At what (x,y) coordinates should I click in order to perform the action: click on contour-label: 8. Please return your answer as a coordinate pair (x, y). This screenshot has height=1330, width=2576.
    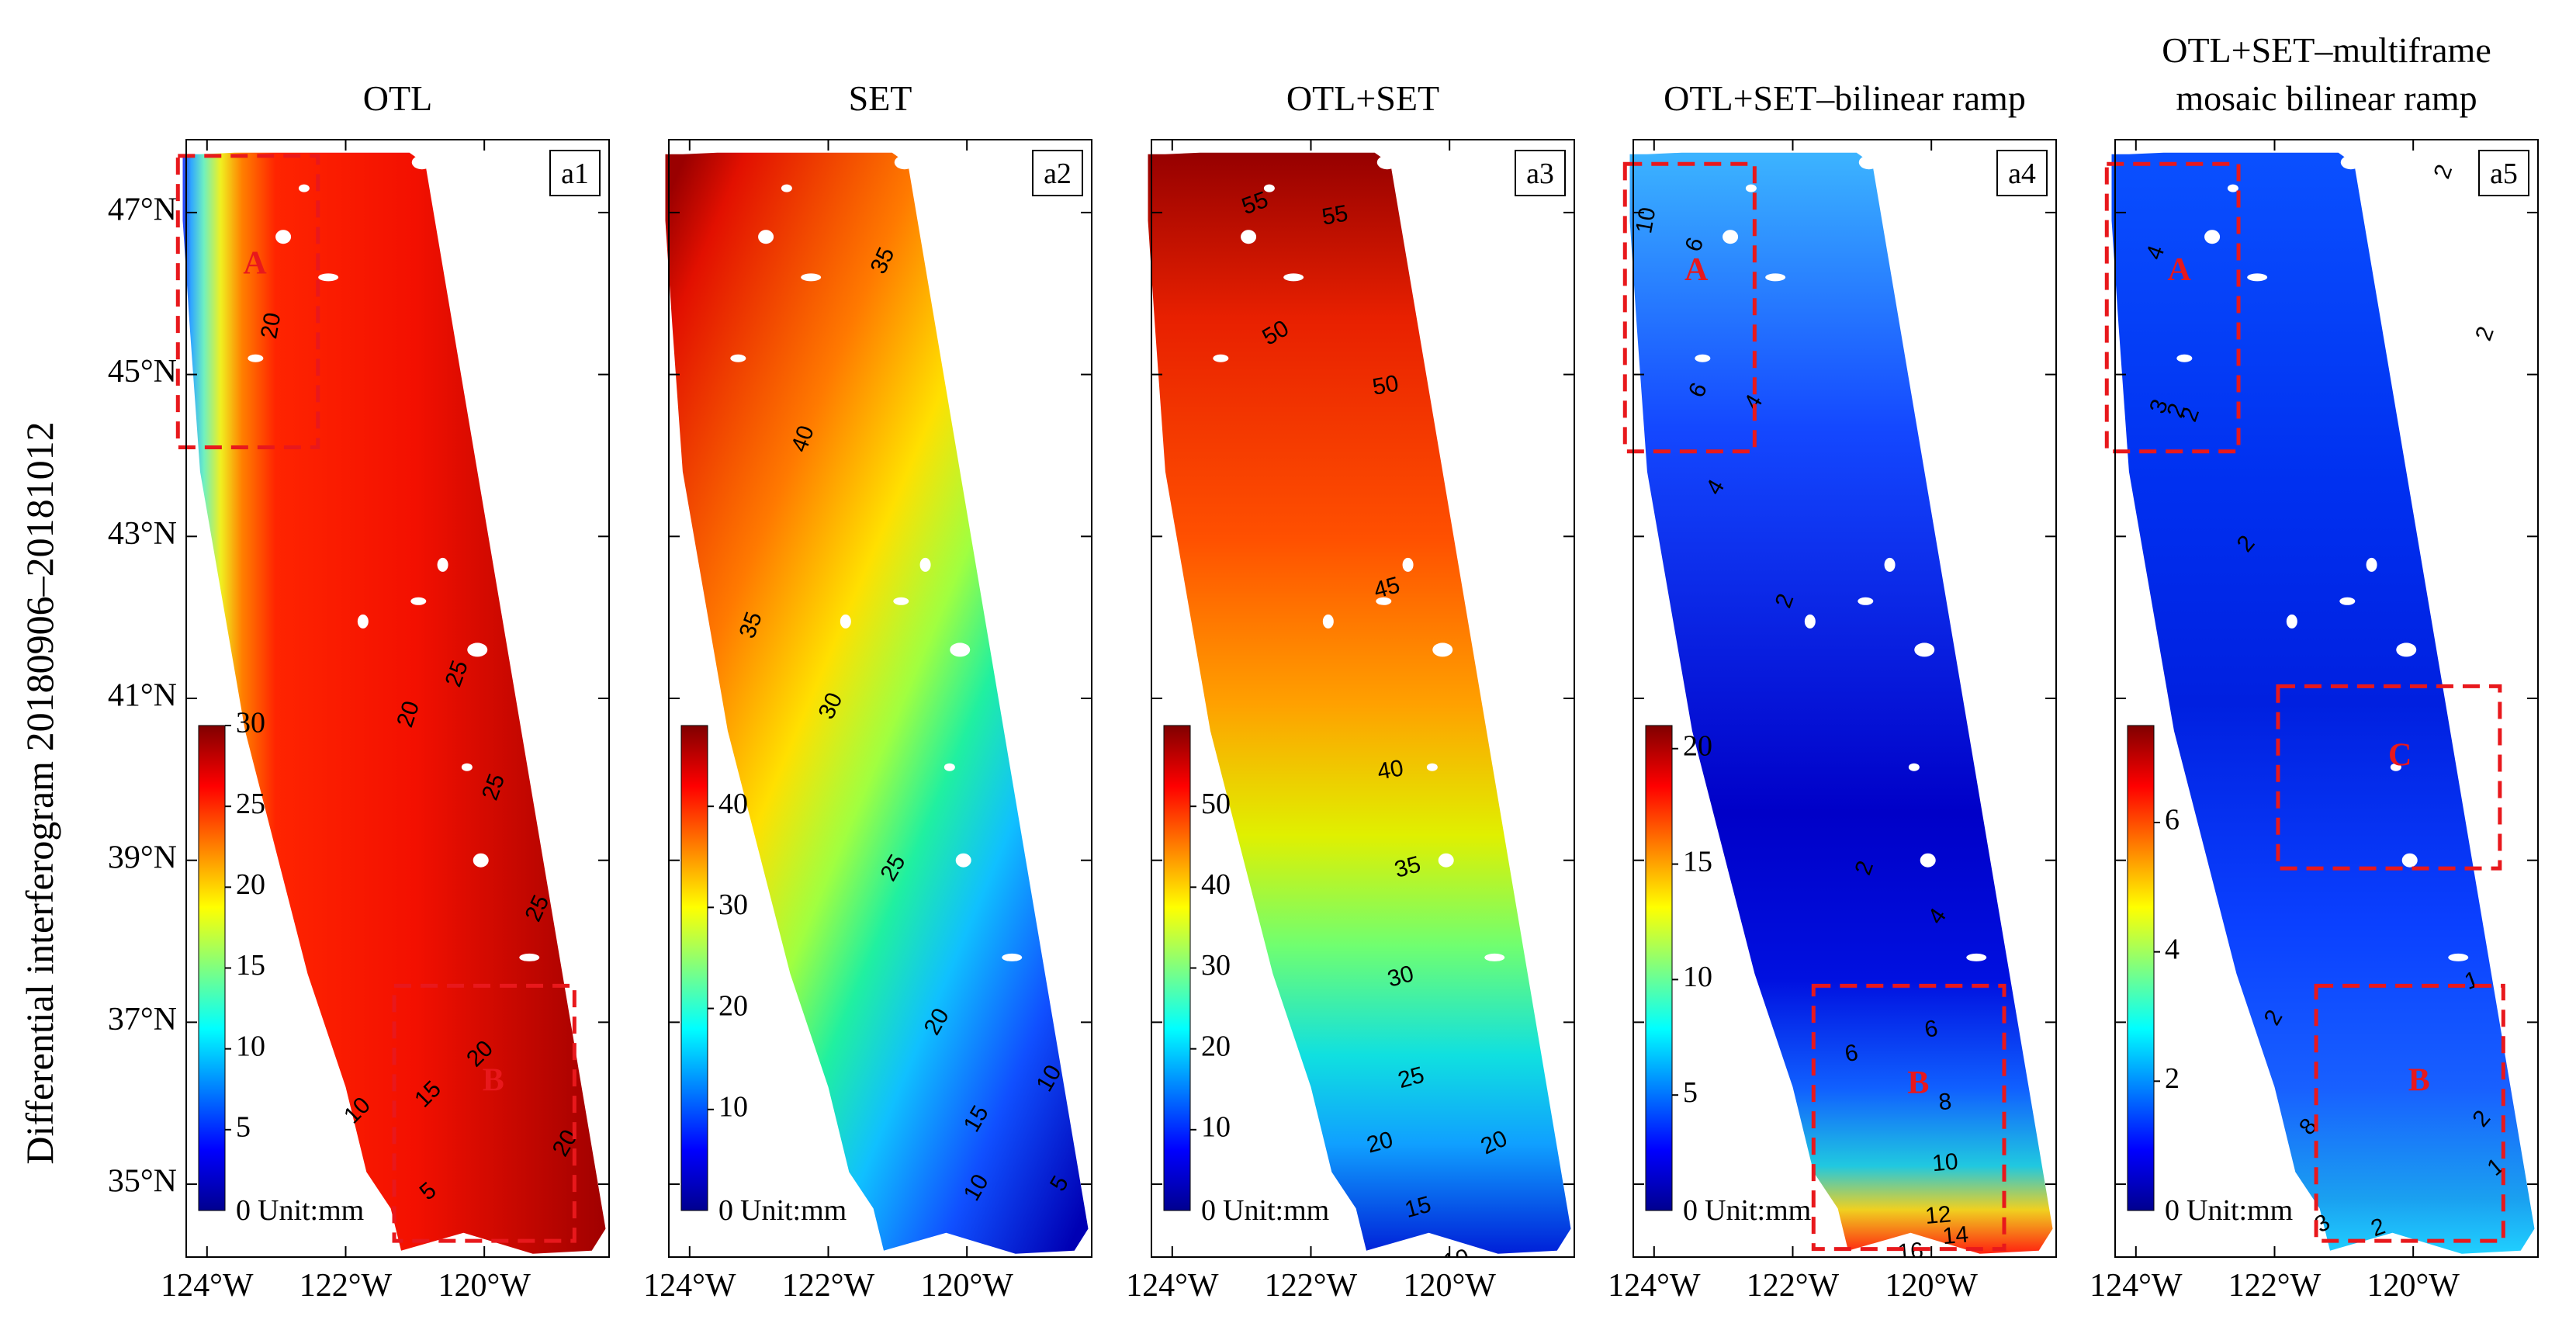
    Looking at the image, I should click on (1945, 1102).